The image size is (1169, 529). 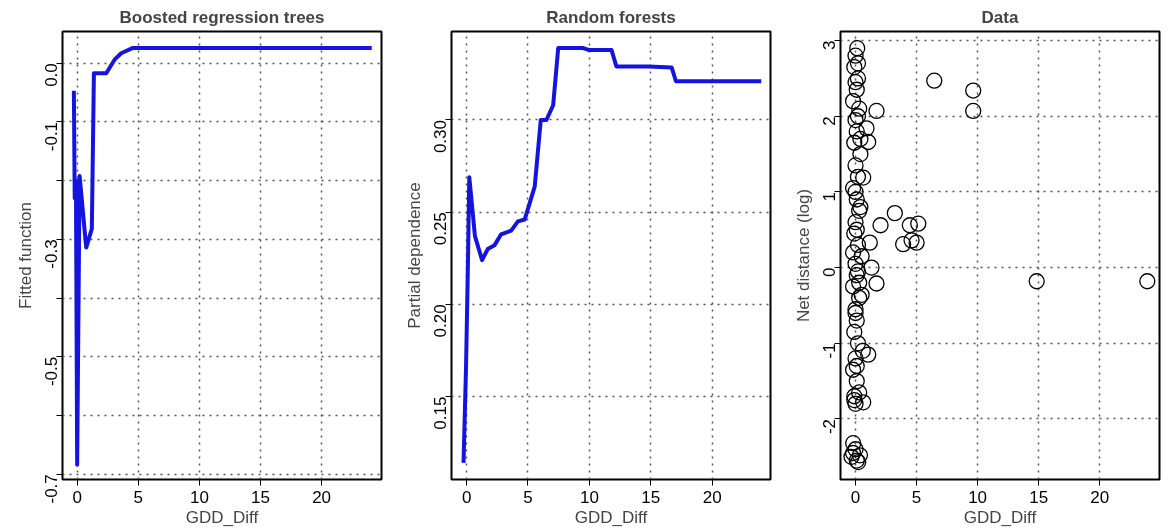 What do you see at coordinates (52, 254) in the screenshot?
I see `y-tick-label: -0.3` at bounding box center [52, 254].